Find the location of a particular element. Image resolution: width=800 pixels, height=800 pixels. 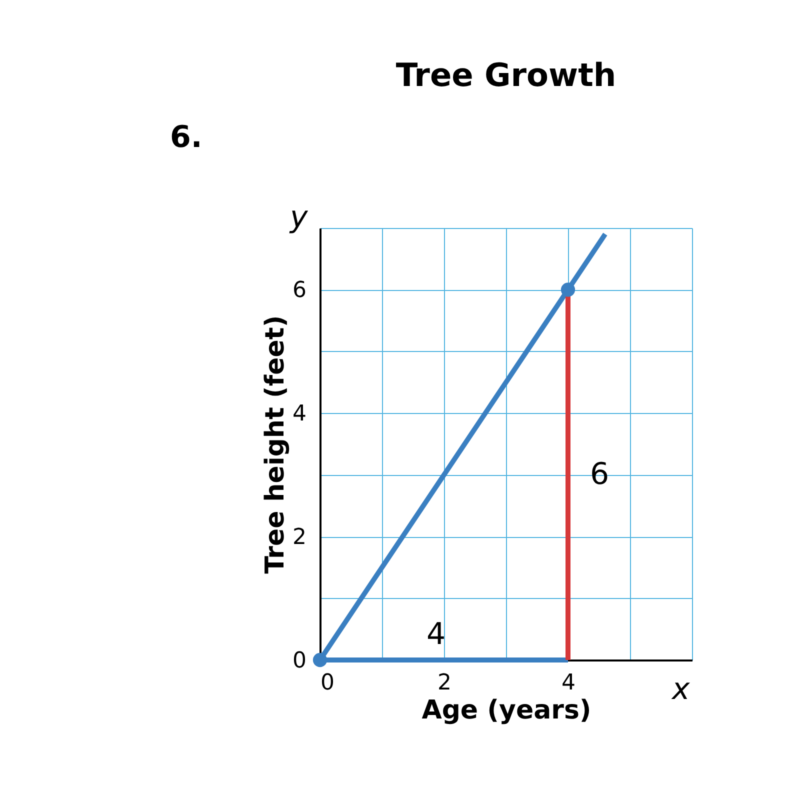

y-tick-label: 6 is located at coordinates (299, 291).